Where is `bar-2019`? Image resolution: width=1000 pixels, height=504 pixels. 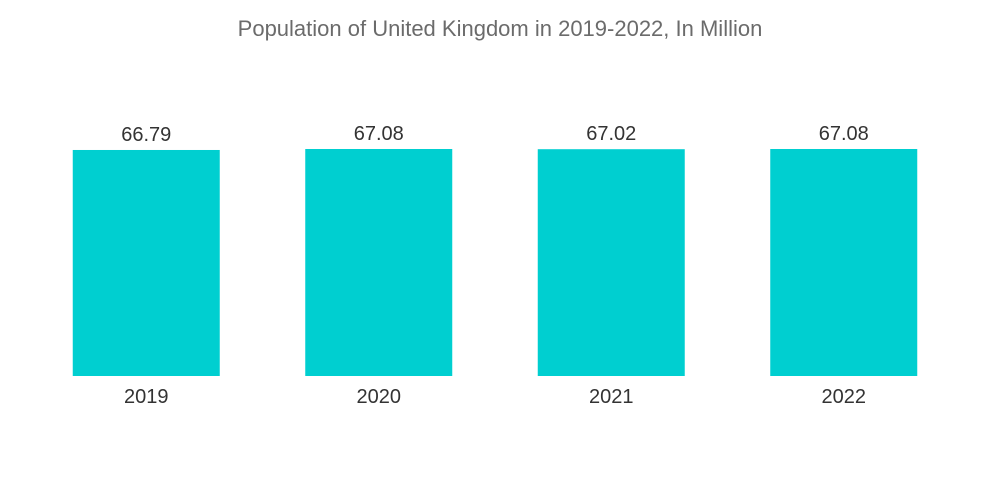 bar-2019 is located at coordinates (146, 262).